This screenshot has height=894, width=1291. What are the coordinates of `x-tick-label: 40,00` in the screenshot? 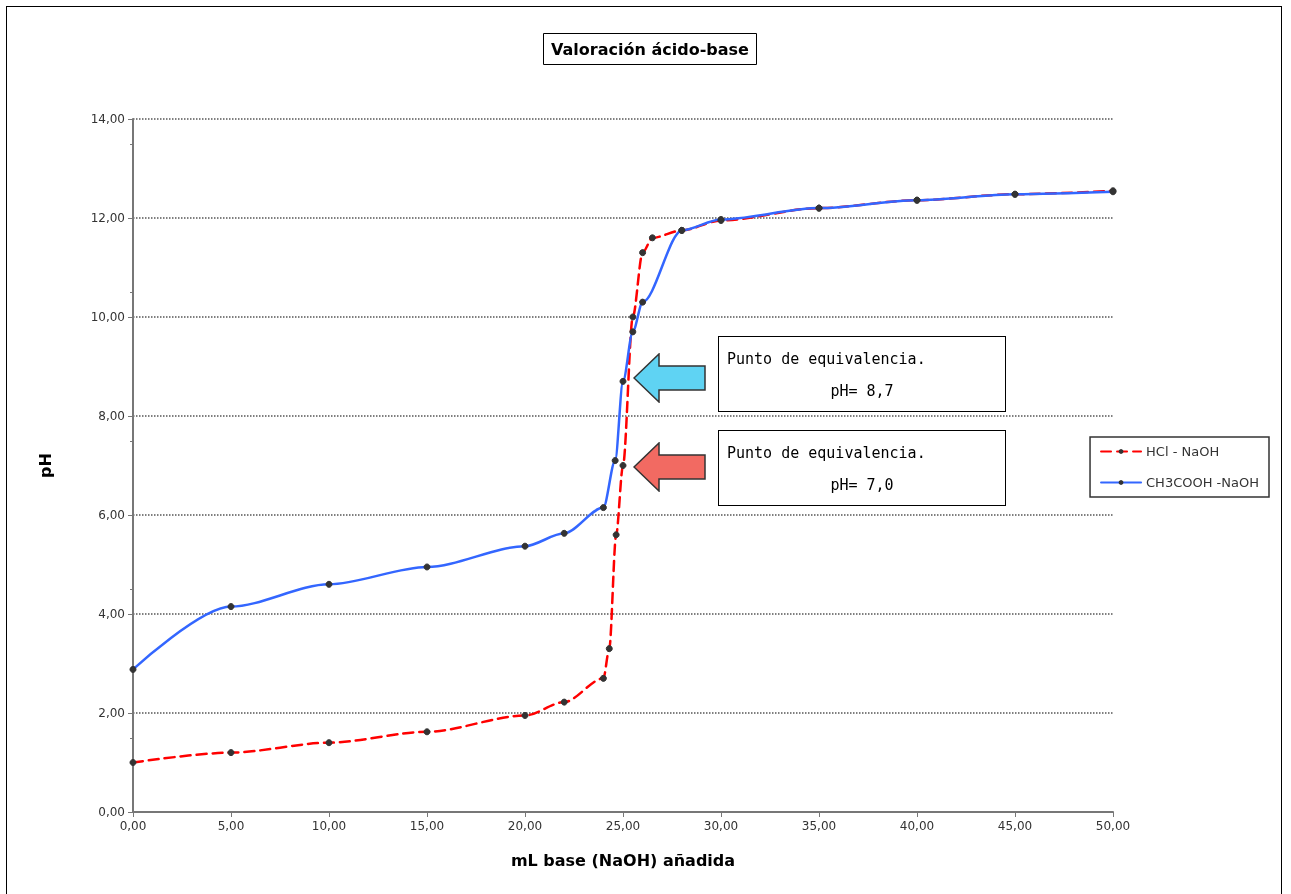 It's located at (917, 826).